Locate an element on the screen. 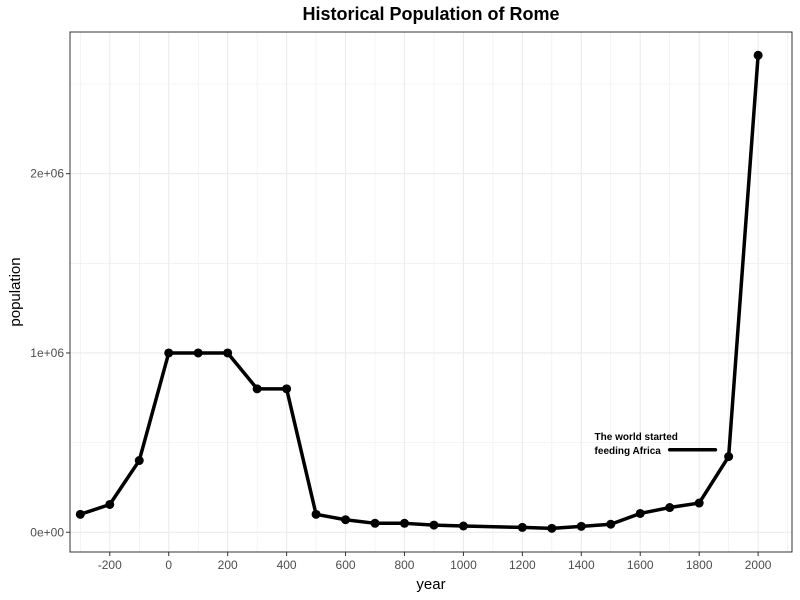  y-axis: 0e+00 1e+06 2e+06 is located at coordinates (50, 353).